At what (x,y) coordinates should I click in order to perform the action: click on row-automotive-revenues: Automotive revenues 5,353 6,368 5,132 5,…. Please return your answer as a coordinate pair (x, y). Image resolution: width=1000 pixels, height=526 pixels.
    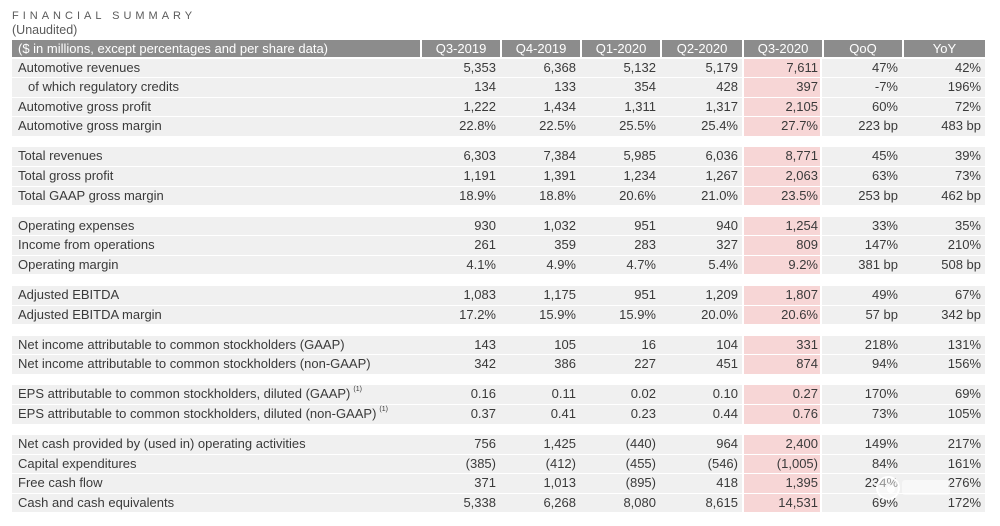
    Looking at the image, I should click on (498, 68).